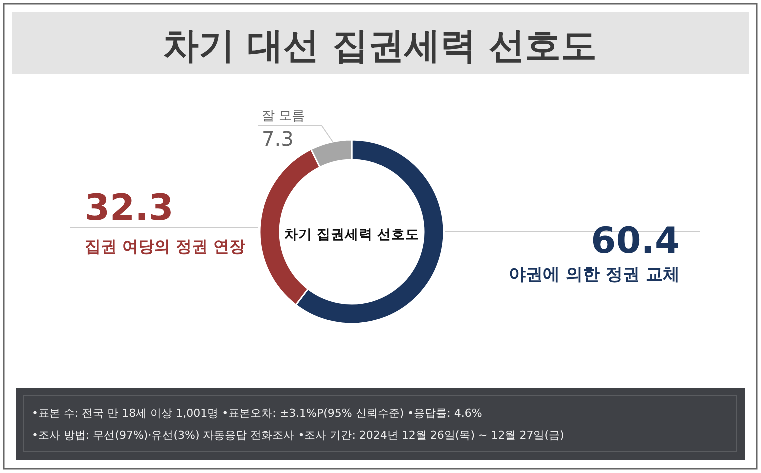 The width and height of the screenshot is (761, 473). I want to click on text: •조사 방법: 무선(97%)·유선(3%) 자동응답 전화조사 •조사 기간: 2024년 12월 26일(목) ~ 12월 27일(금), so click(298, 435).